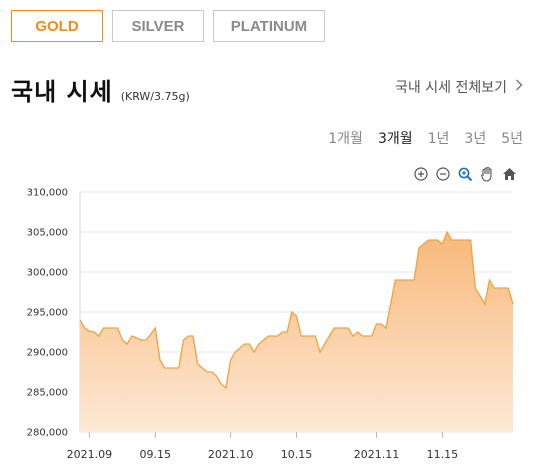 The width and height of the screenshot is (543, 470). I want to click on y-tick-label: 285,000, so click(47, 393).